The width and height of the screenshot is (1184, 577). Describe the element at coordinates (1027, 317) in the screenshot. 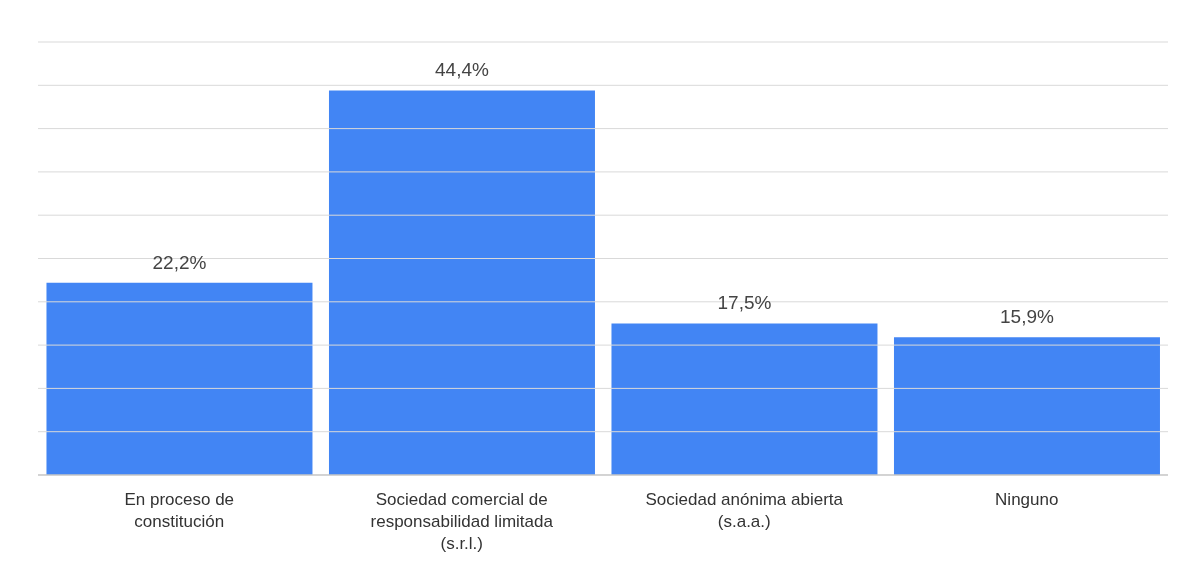

I see `data-label: 15,9%` at that location.